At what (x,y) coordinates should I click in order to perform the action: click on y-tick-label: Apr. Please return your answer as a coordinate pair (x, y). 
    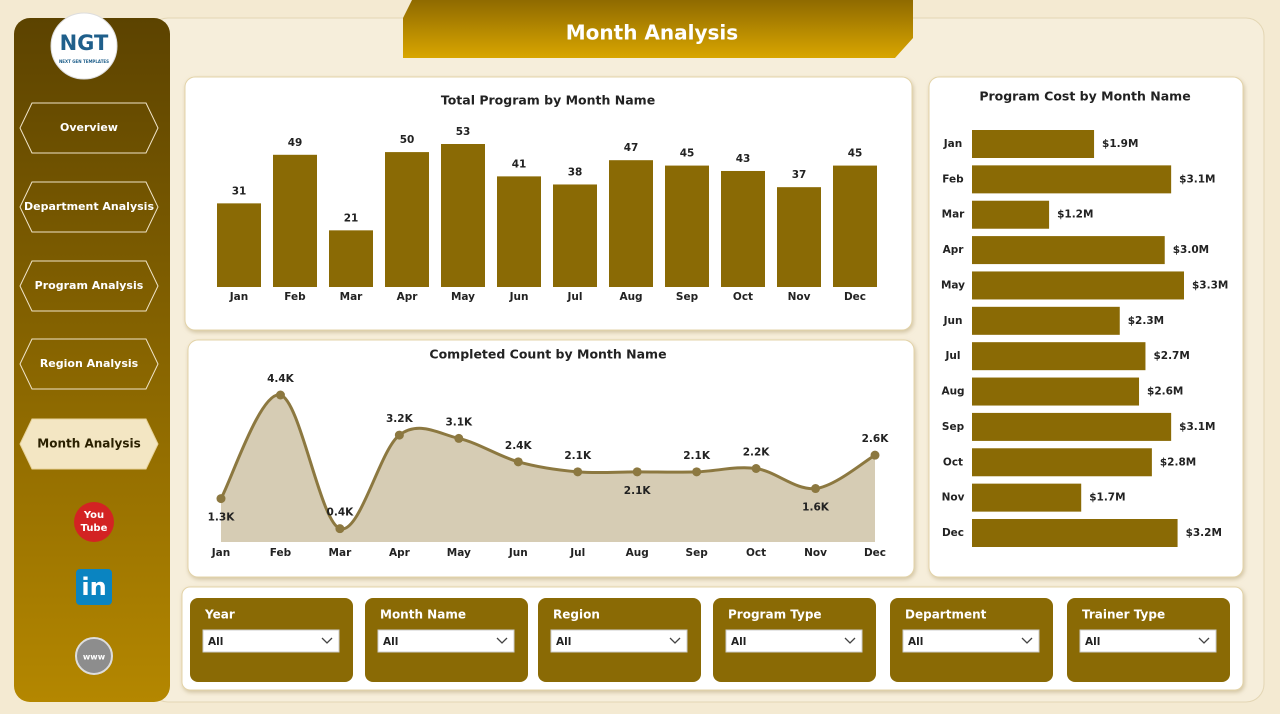
    Looking at the image, I should click on (954, 250).